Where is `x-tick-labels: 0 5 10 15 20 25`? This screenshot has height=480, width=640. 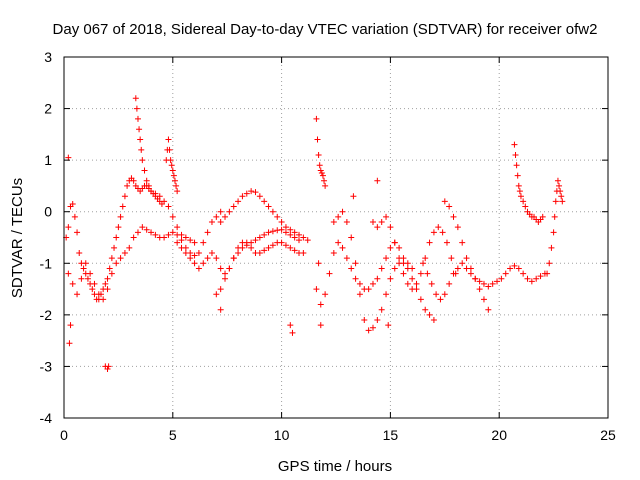
x-tick-labels: 0 5 10 15 20 25 is located at coordinates (338, 435).